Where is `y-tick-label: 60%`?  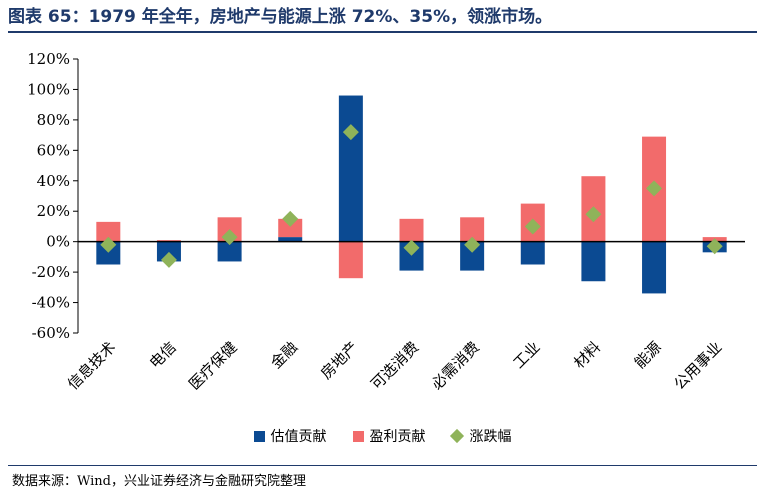
y-tick-label: 60% is located at coordinates (53, 150).